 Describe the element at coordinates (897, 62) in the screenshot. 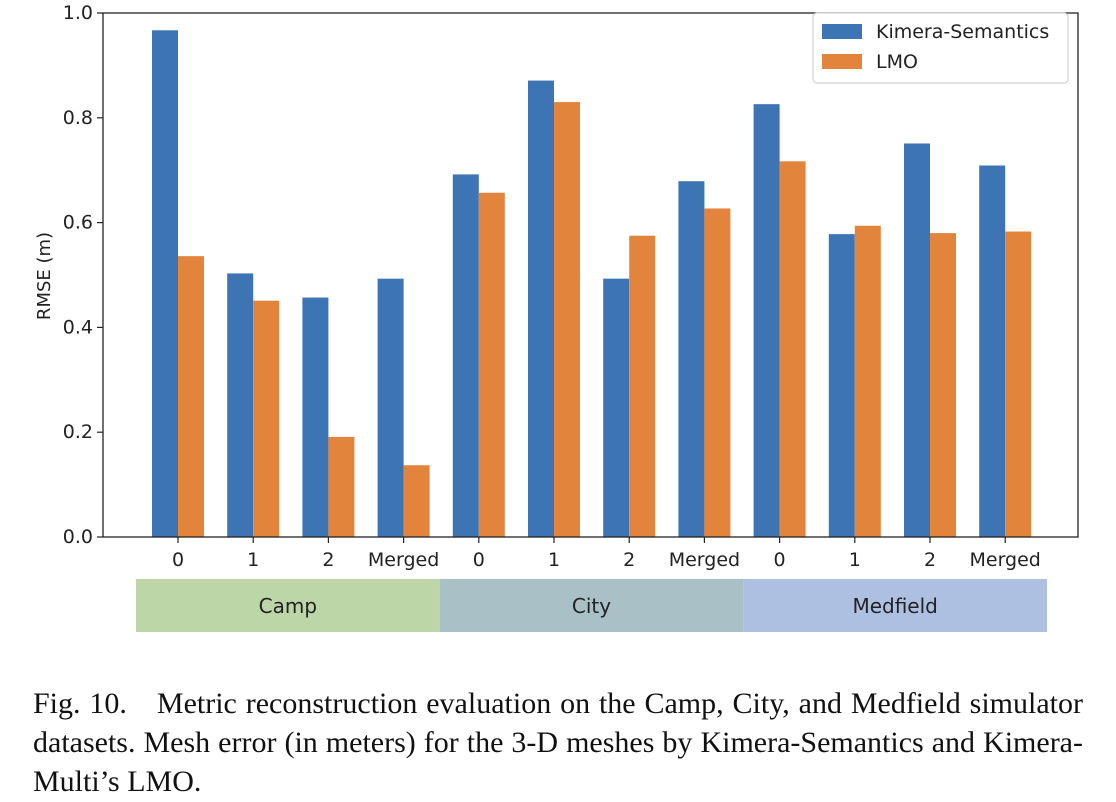

I see `legend-label: LMO` at that location.